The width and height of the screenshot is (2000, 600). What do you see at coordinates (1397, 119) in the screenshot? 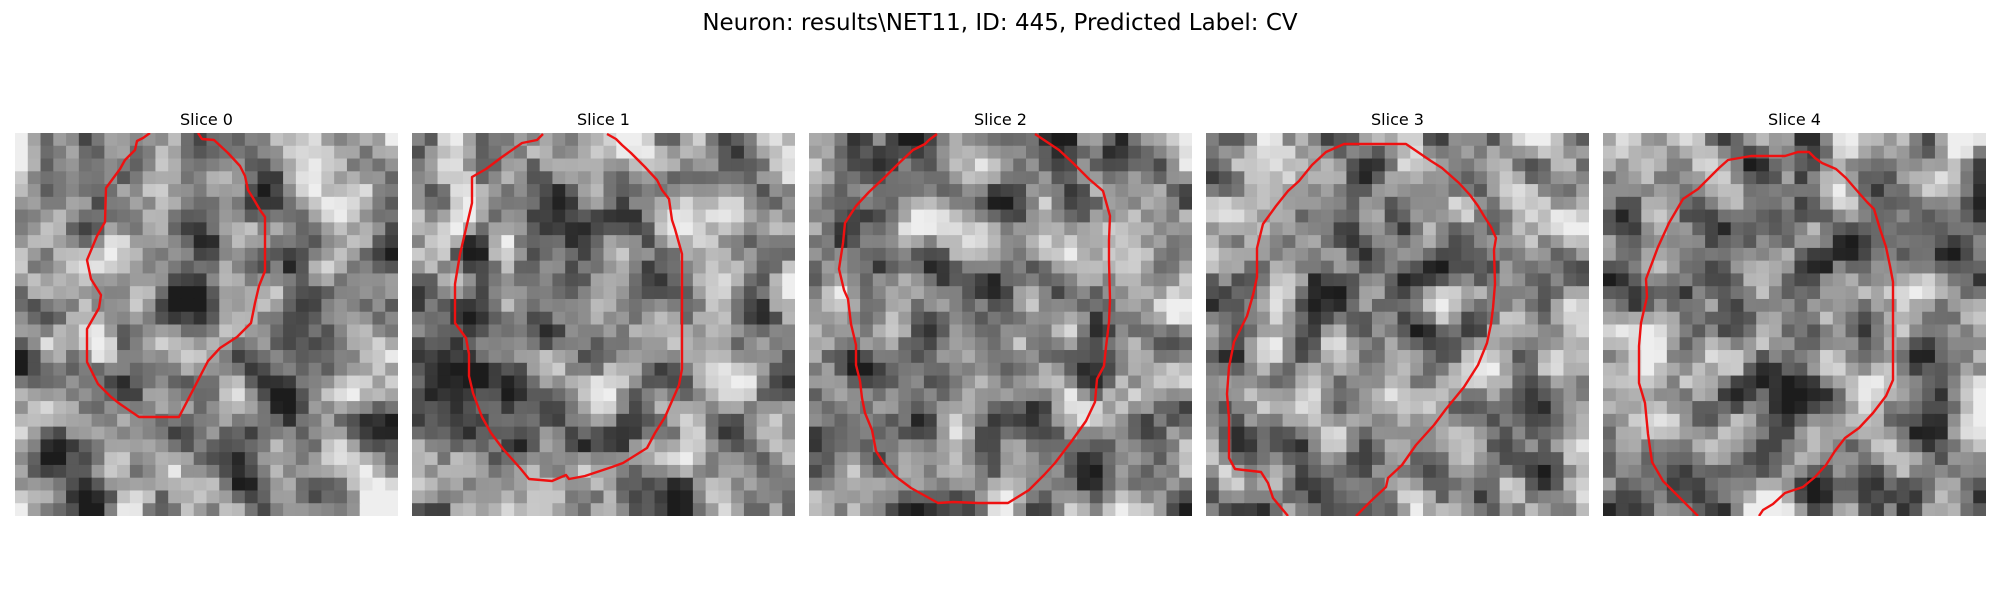
I see `slice-title: Slice 3` at bounding box center [1397, 119].